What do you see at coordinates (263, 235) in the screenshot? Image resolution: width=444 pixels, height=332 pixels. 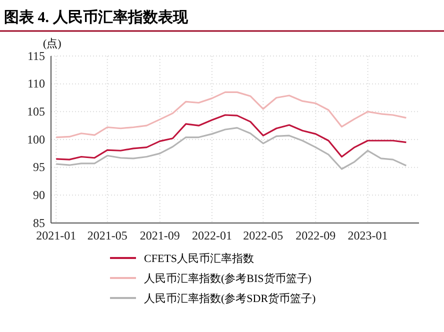 I see `x-tick-label: 2022-05` at bounding box center [263, 235].